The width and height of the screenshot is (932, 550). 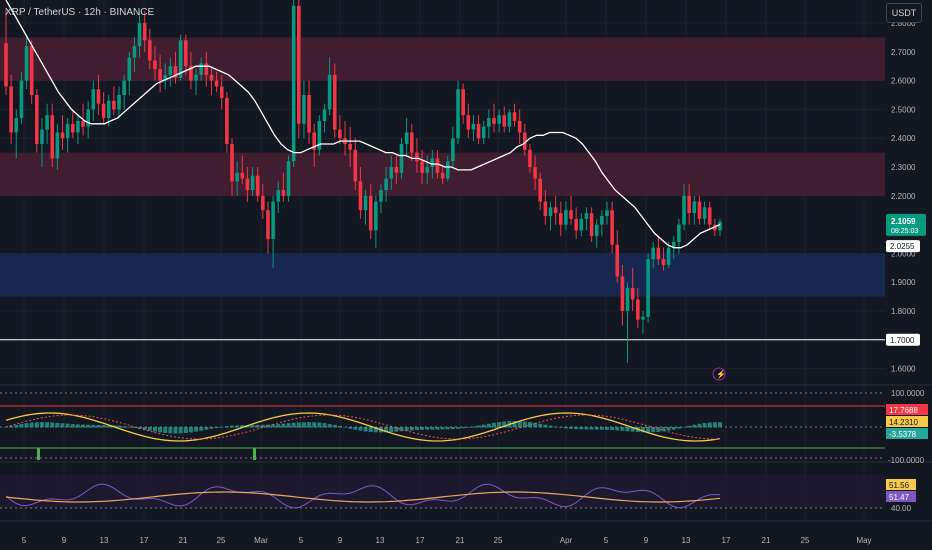 I want to click on currency-button: USDT, so click(x=904, y=13).